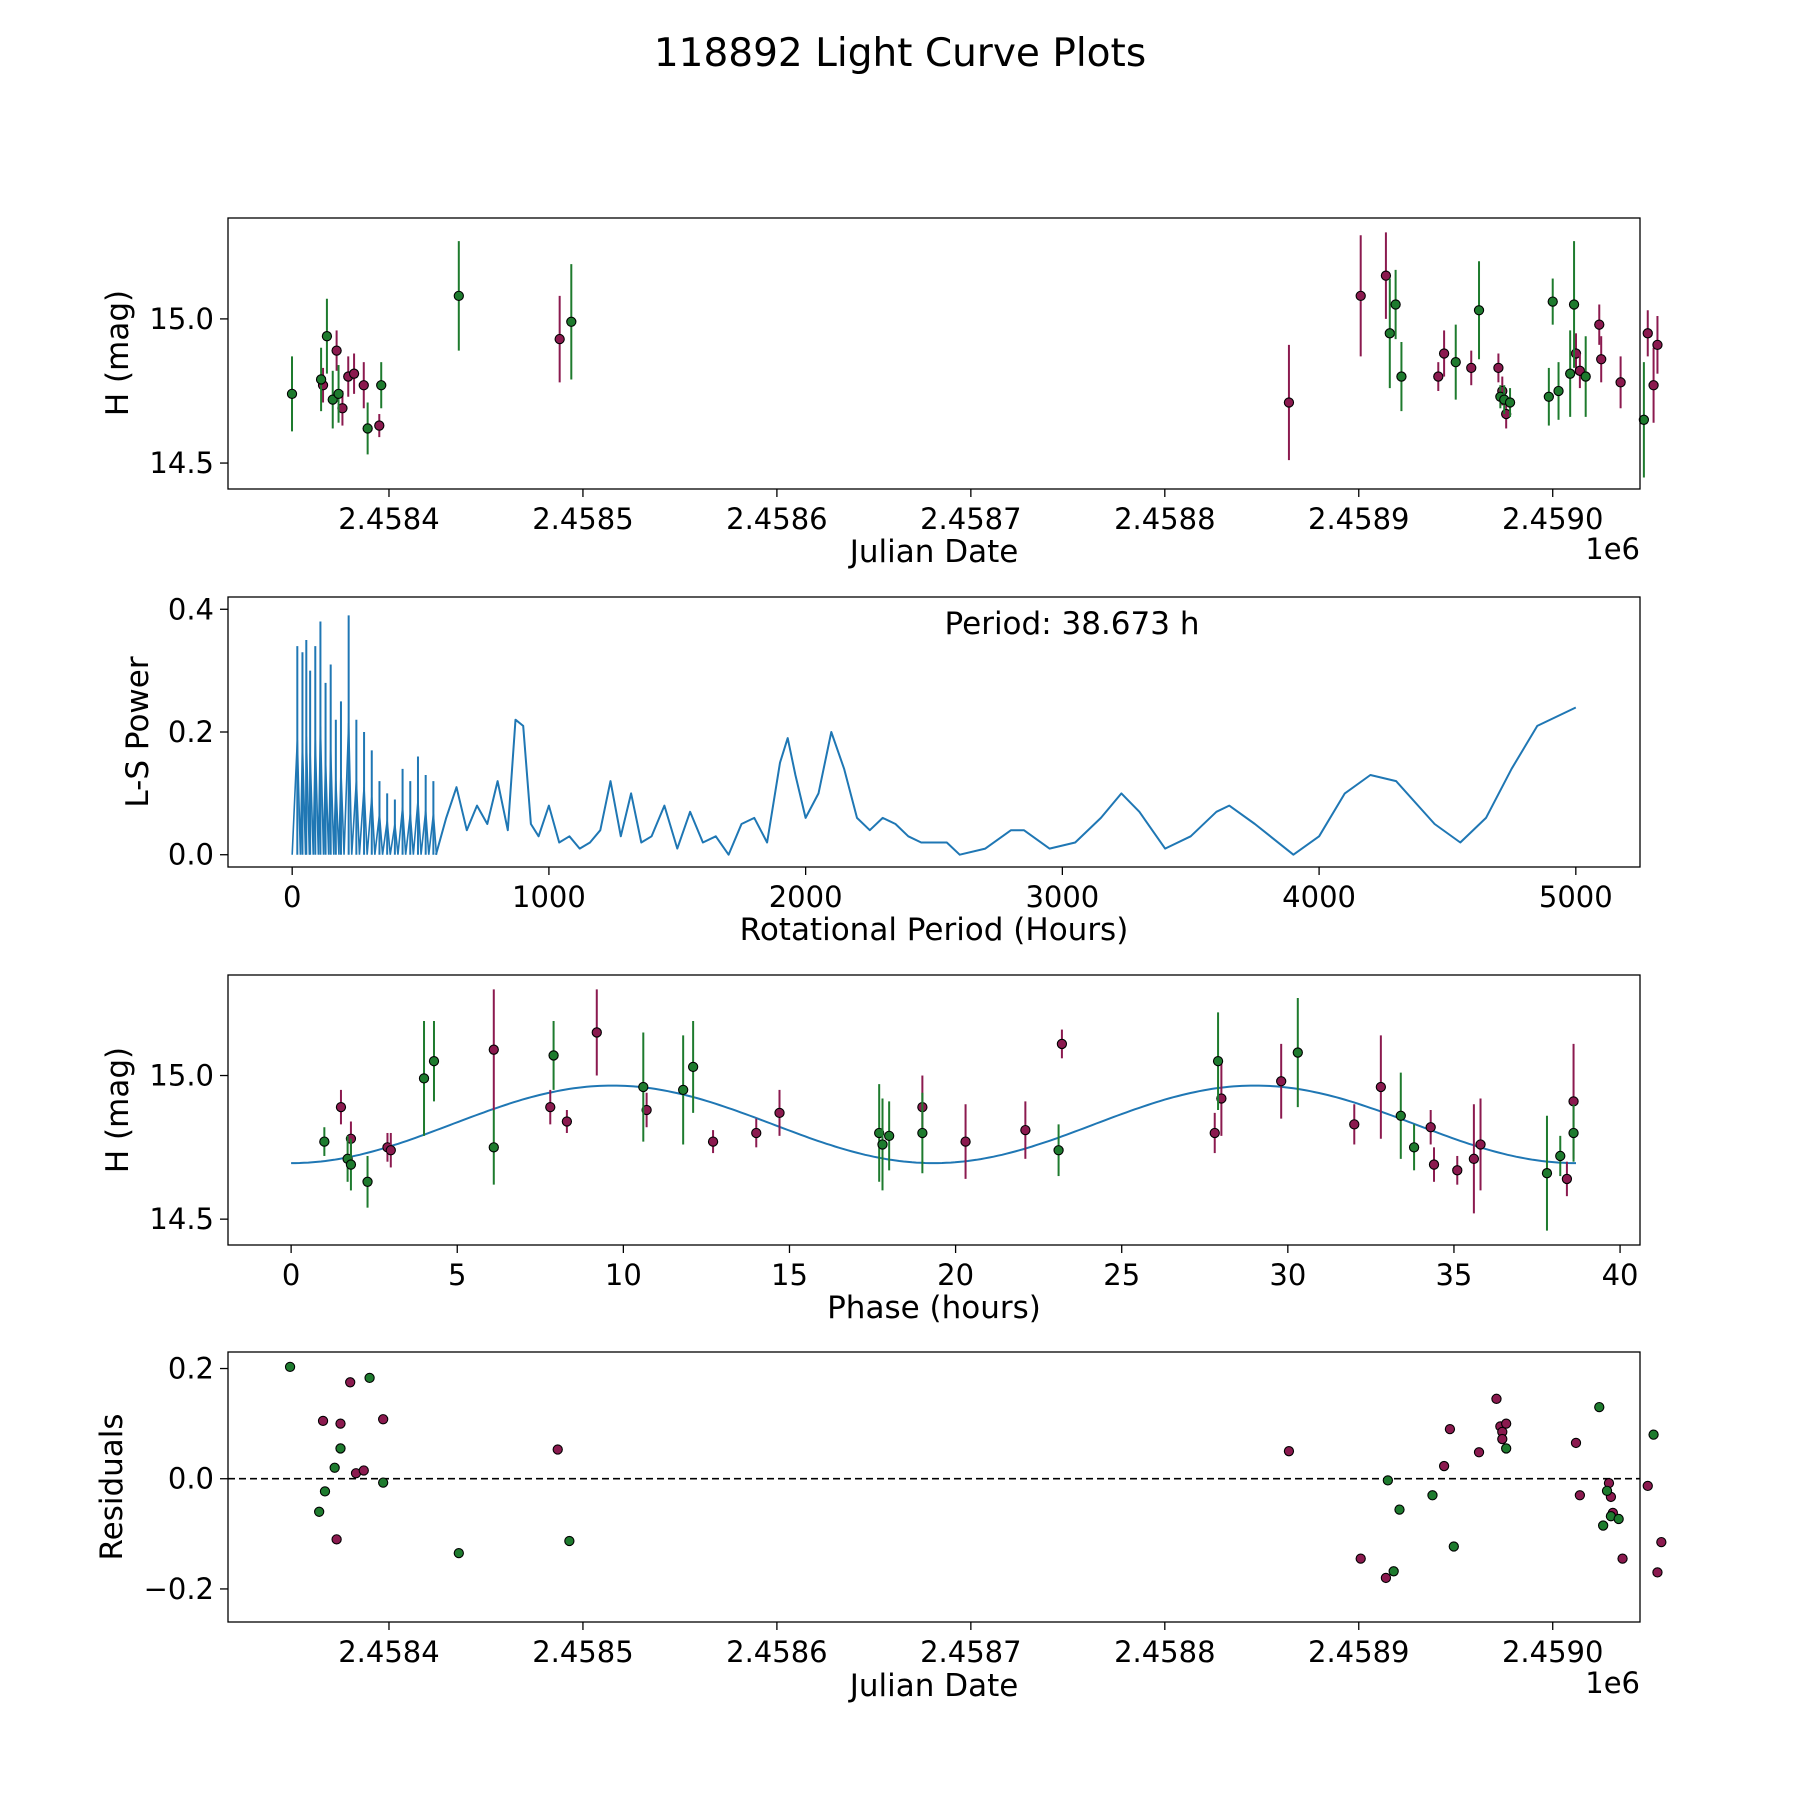 This screenshot has width=1800, height=1800. What do you see at coordinates (181, 1076) in the screenshot?
I see `phase-ytick-label: 15.0` at bounding box center [181, 1076].